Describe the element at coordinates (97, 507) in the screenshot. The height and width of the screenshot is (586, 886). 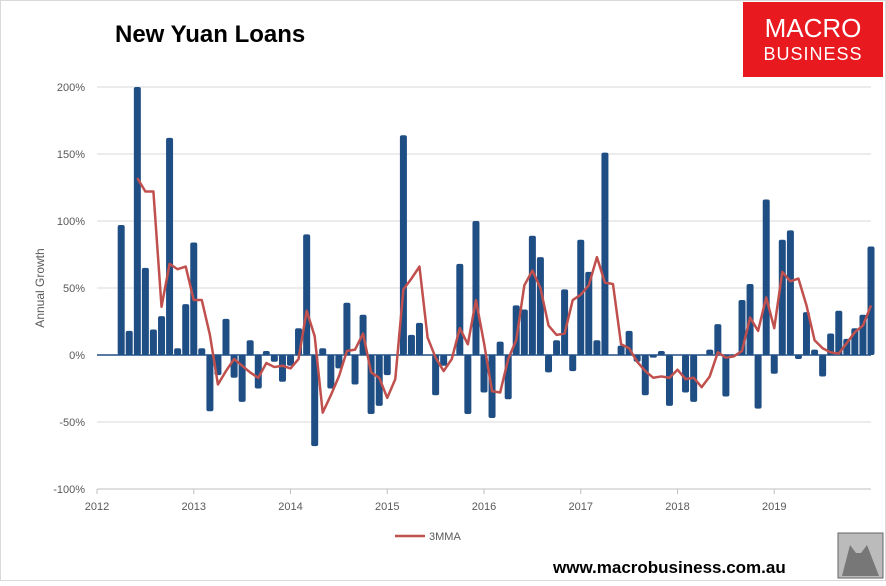
I see `x-tick-label: 2012` at that location.